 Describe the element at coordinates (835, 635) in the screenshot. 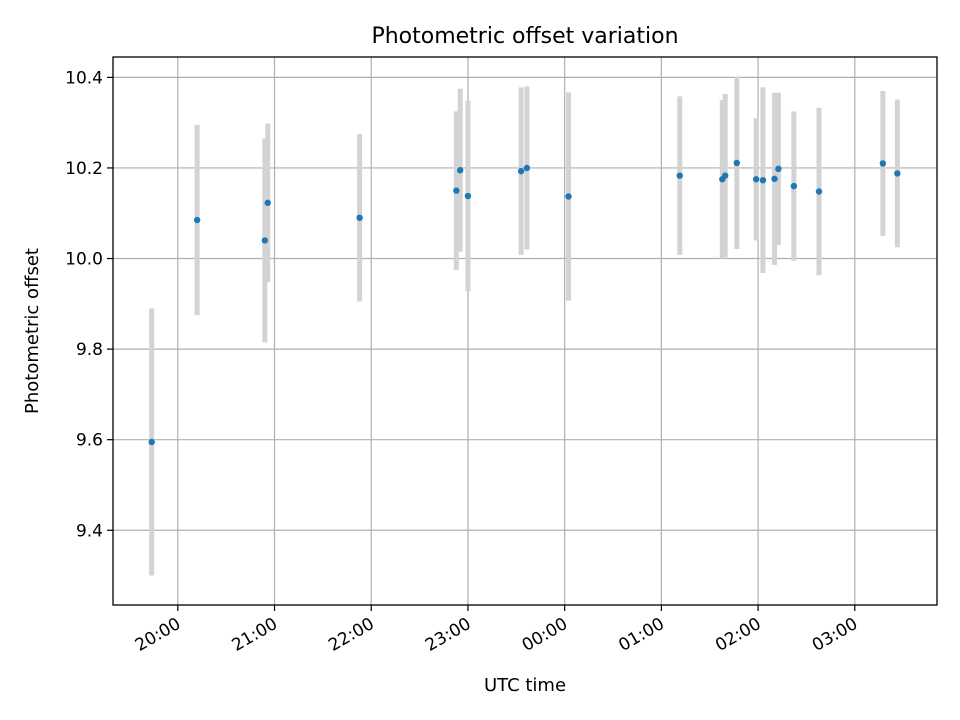

I see `x-tick-label: 03:00` at that location.